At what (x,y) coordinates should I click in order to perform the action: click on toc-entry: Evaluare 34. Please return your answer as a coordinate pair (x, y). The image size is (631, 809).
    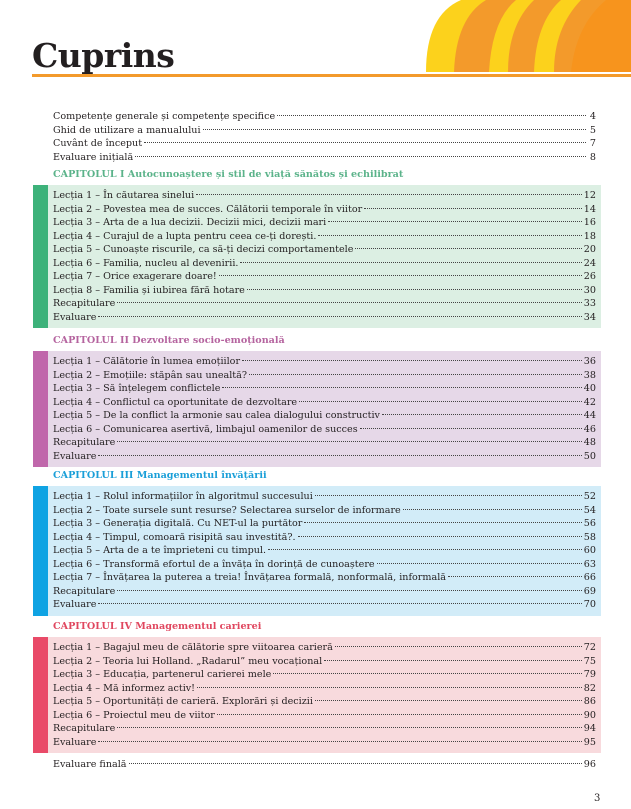
    Looking at the image, I should click on (324, 318).